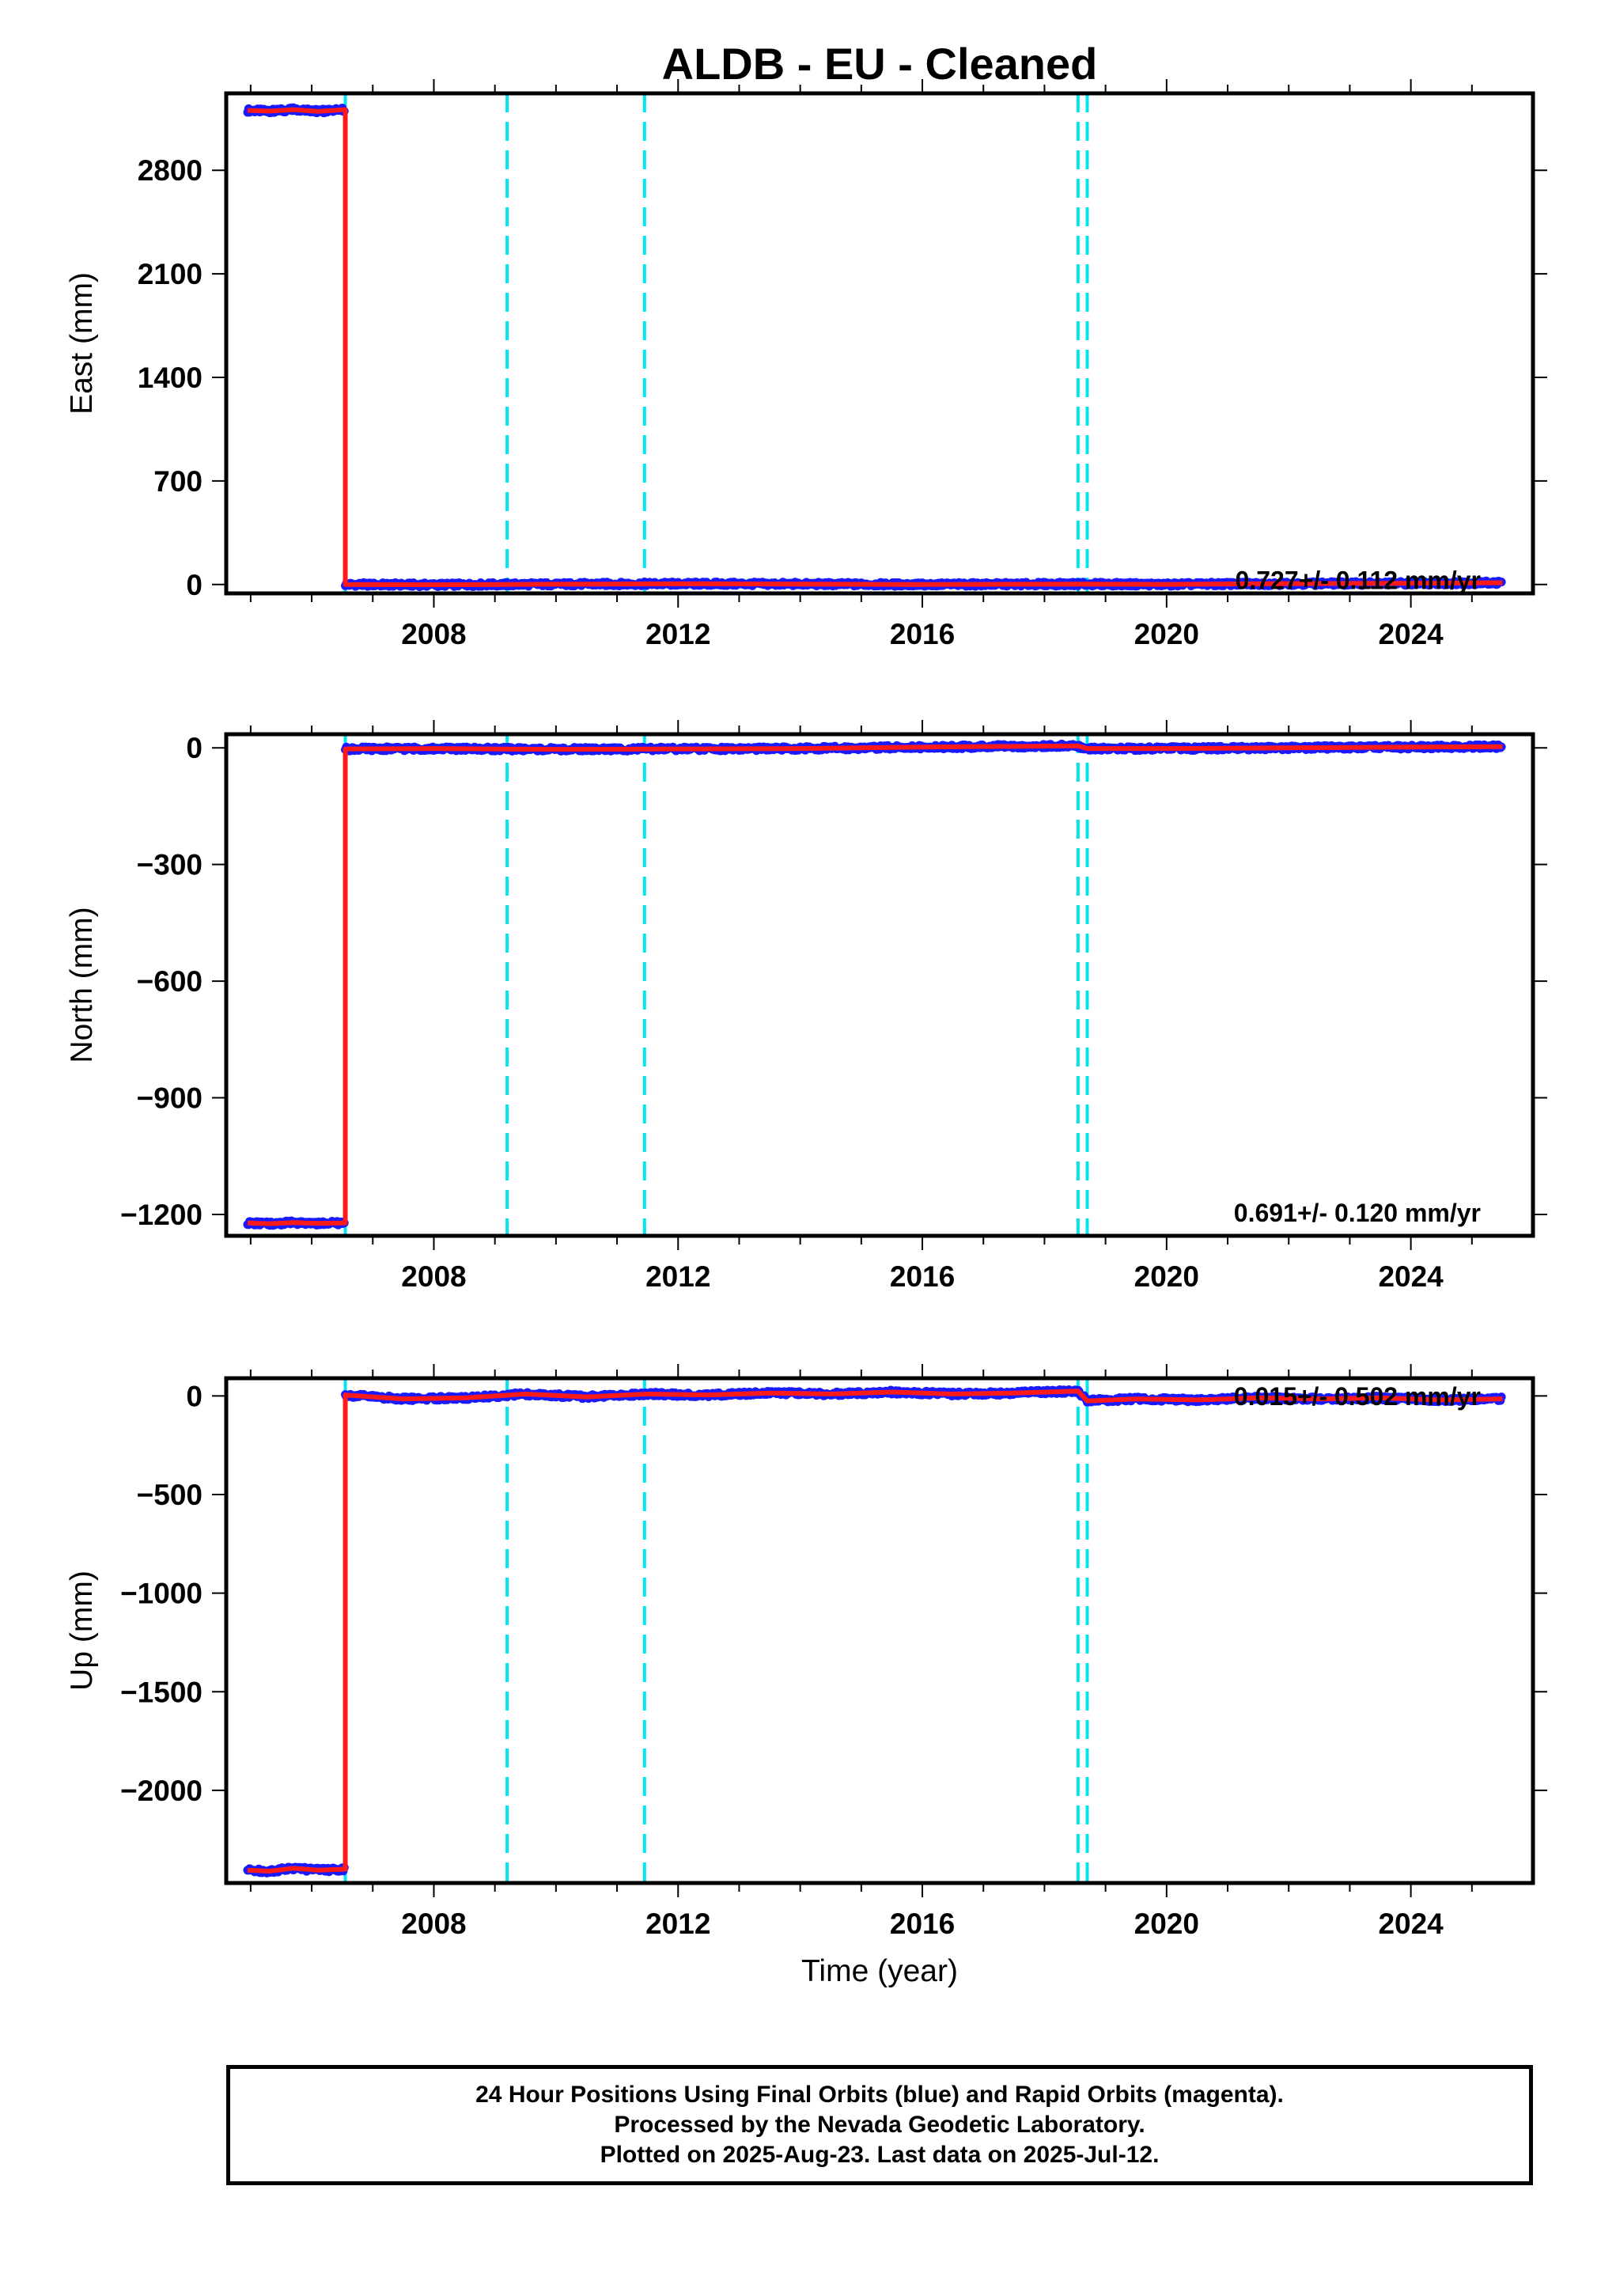 Image resolution: width=1601 pixels, height=2296 pixels. I want to click on y-tick-label: −2000, so click(161, 1791).